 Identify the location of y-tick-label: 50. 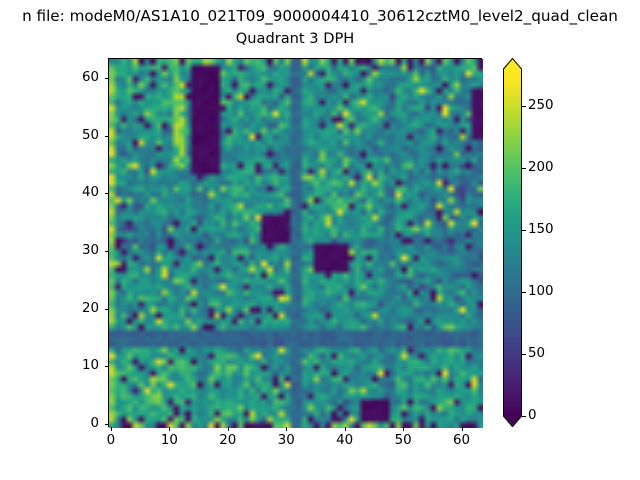
(90, 135).